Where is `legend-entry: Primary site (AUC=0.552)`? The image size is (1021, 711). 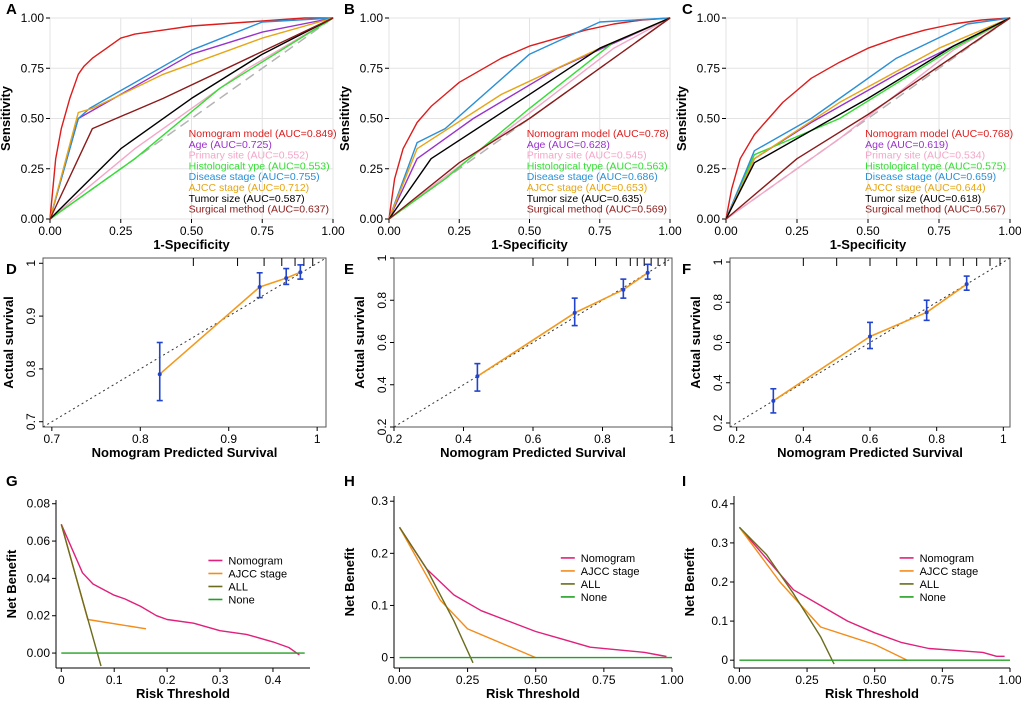
legend-entry: Primary site (AUC=0.552) is located at coordinates (249, 156).